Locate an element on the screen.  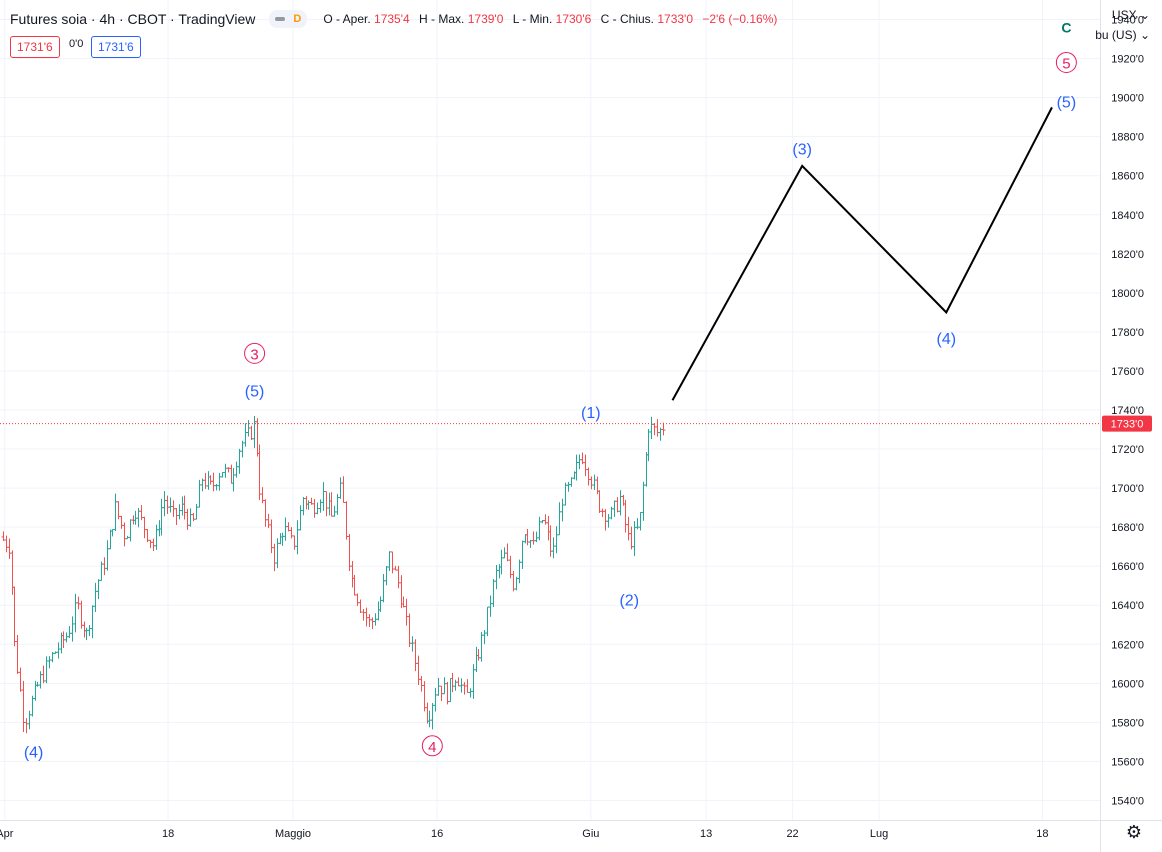
wave-label-circled: 4 is located at coordinates (432, 747).